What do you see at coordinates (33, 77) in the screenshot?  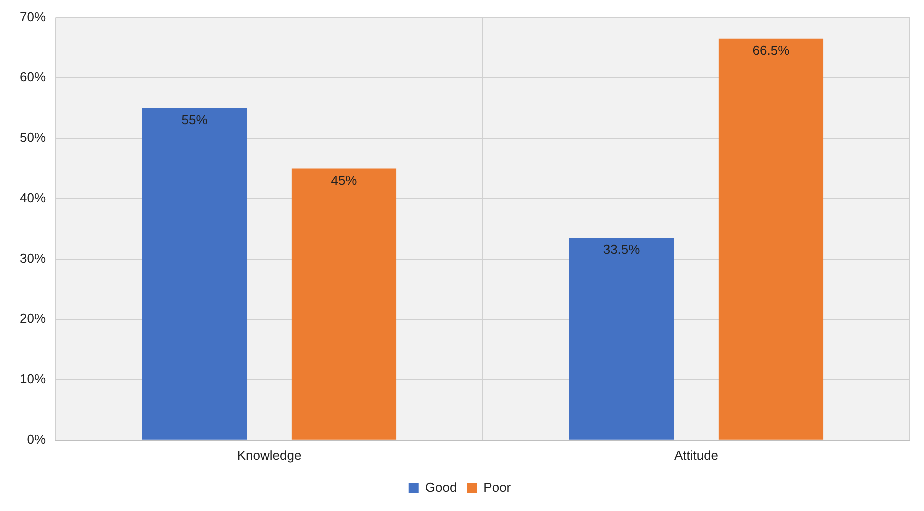 I see `y-tick-label: 60%` at bounding box center [33, 77].